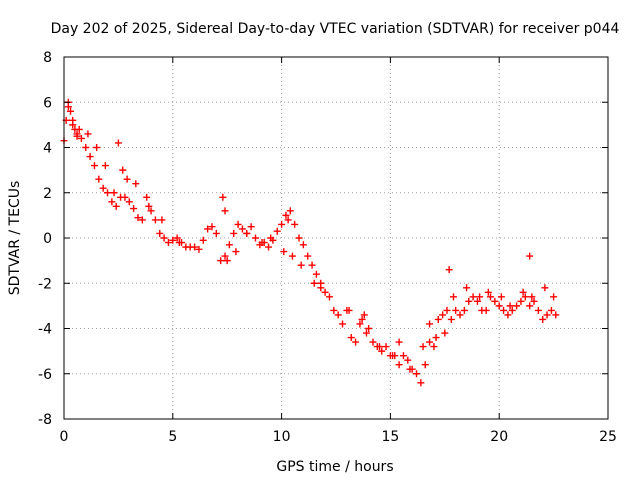 This screenshot has width=640, height=480. Describe the element at coordinates (47, 103) in the screenshot. I see `y-tick-label: 6` at that location.